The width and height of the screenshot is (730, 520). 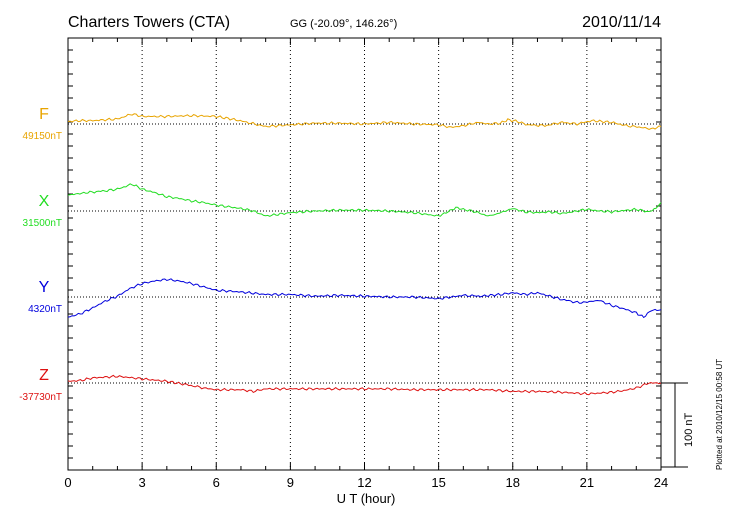 I want to click on x-tick-label: 6, so click(x=216, y=482).